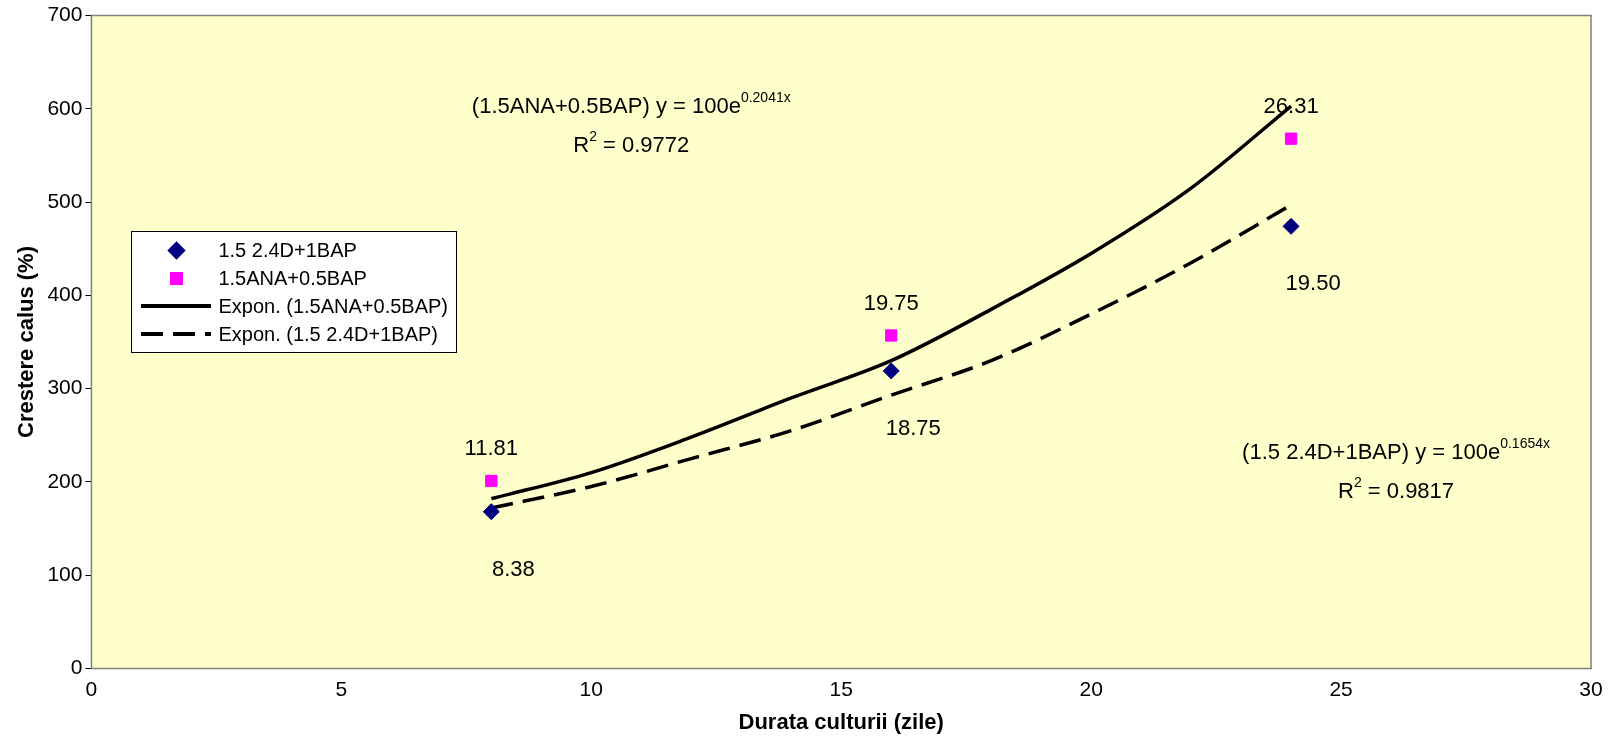 The width and height of the screenshot is (1621, 745). I want to click on y-tick-label: 600, so click(65, 107).